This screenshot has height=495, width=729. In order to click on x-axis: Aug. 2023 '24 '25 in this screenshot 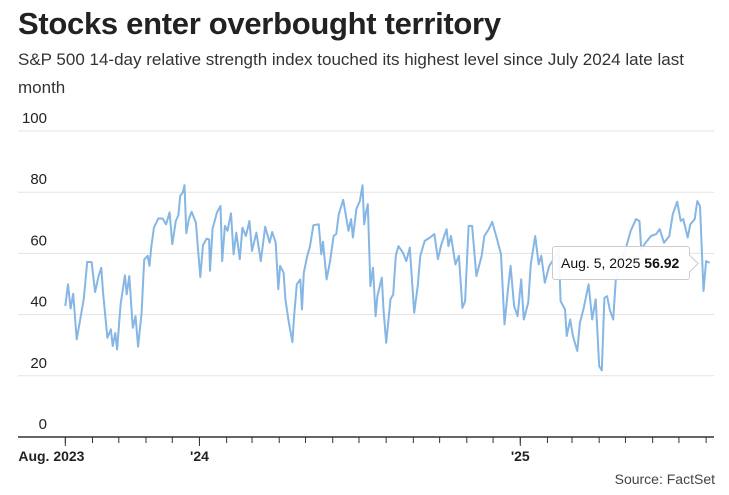, I will do `click(366, 450)`.